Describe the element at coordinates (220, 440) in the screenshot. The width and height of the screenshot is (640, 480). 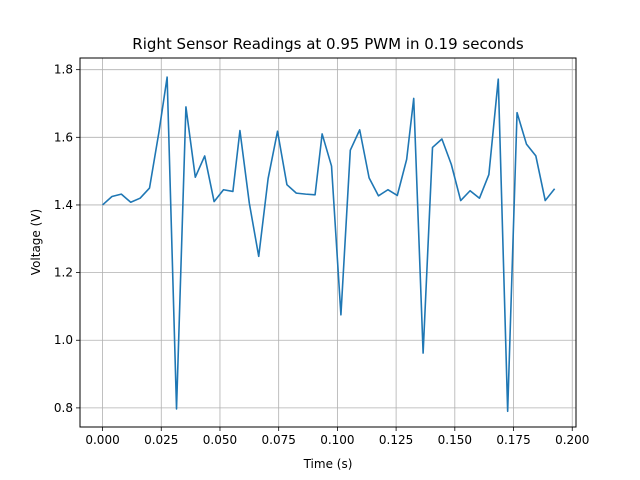
I see `x-tick-label: 0.050` at that location.